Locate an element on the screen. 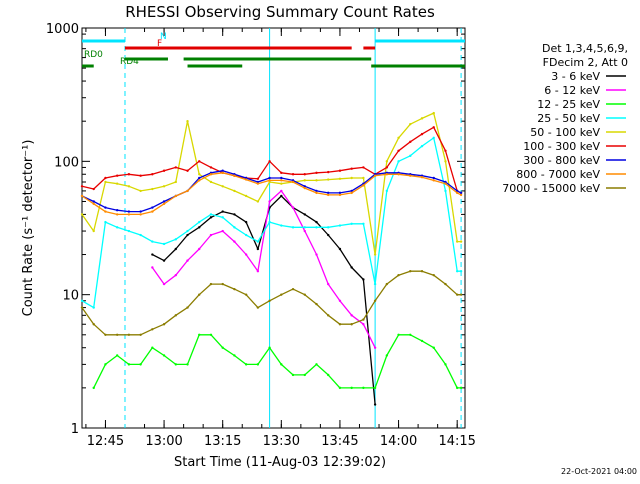  legend-label: 12 - 25 keV is located at coordinates (568, 104).